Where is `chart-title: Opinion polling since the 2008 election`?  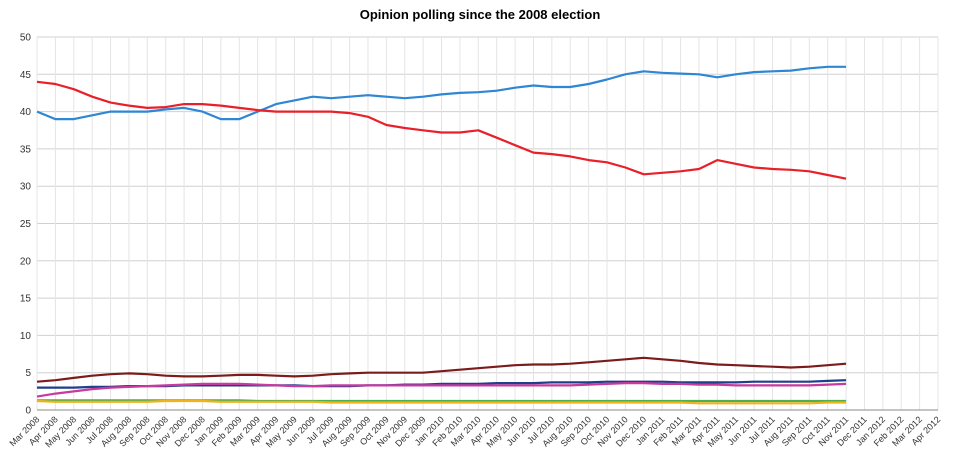 chart-title: Opinion polling since the 2008 election is located at coordinates (480, 14).